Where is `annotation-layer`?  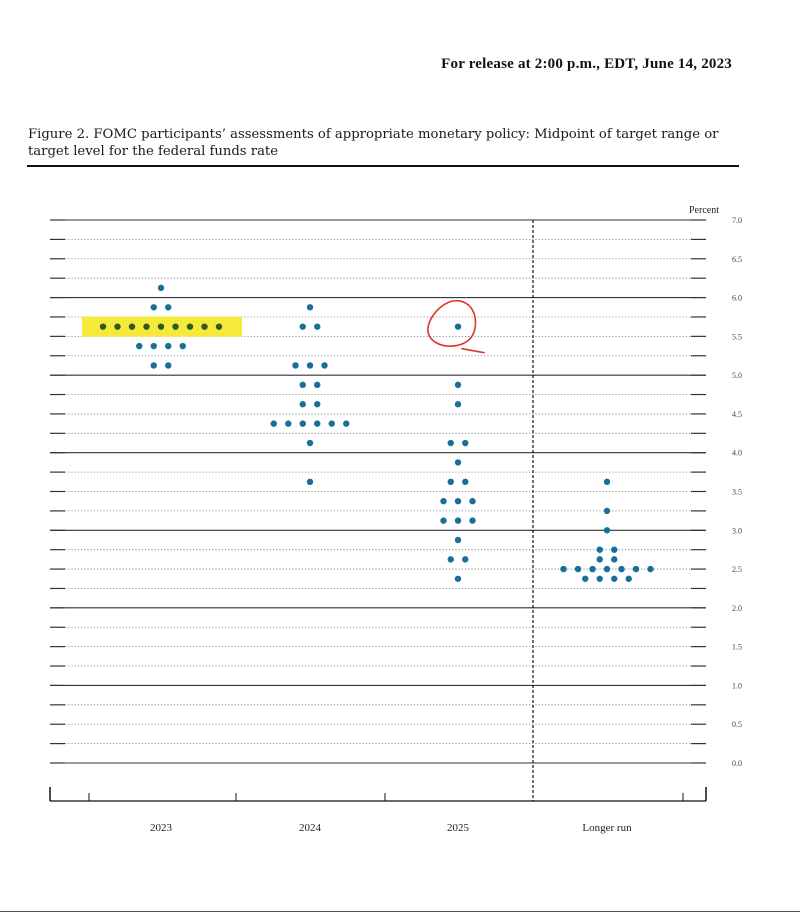 annotation-layer is located at coordinates (456, 326).